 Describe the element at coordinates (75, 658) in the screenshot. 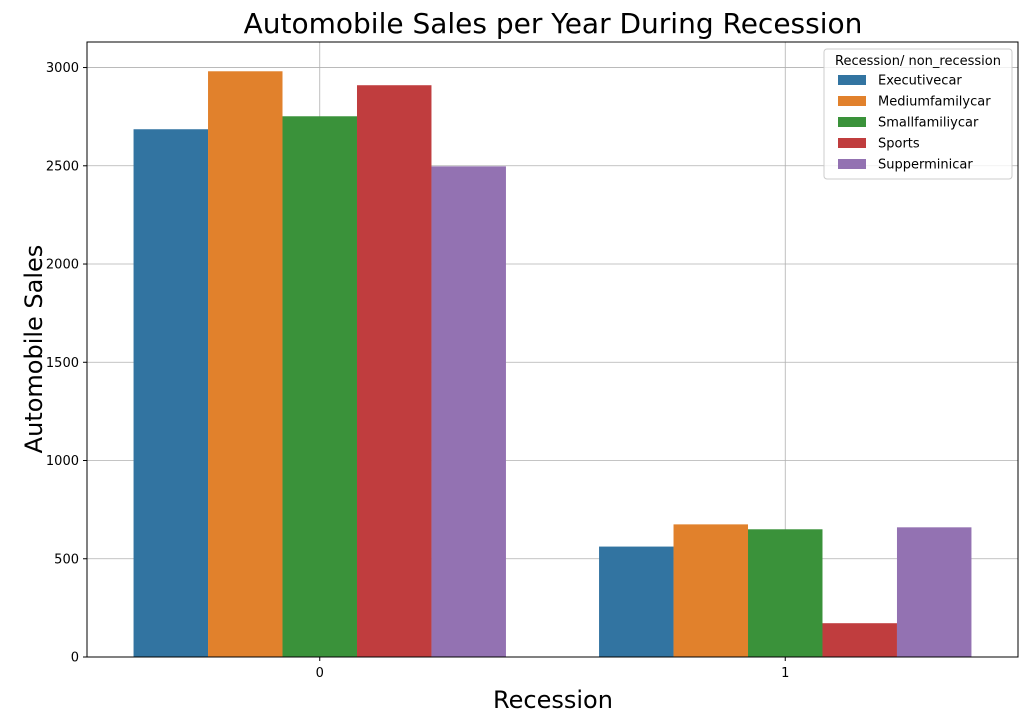

I see `y-tick-label: 0` at that location.